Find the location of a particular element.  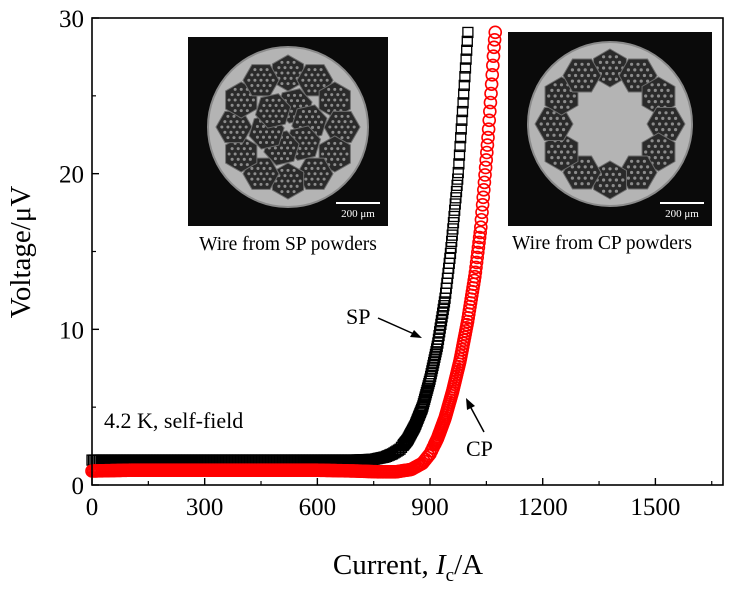

y-tick-label: 0 is located at coordinates (78, 486).